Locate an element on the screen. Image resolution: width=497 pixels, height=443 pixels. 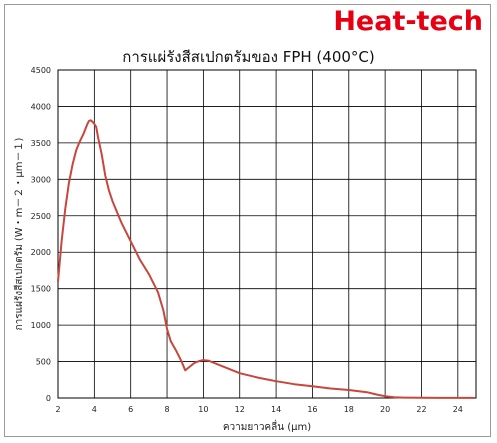
y-tick-label: 500 is located at coordinates (43, 362).